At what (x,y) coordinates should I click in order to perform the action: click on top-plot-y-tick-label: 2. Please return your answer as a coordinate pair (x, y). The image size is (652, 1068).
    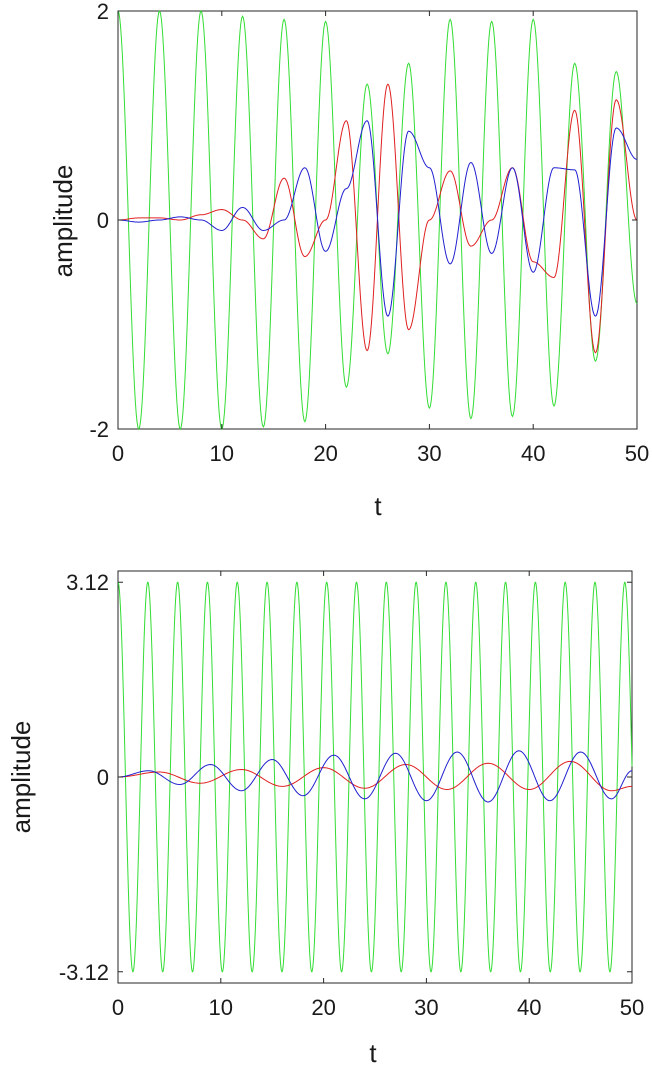
    Looking at the image, I should click on (103, 12).